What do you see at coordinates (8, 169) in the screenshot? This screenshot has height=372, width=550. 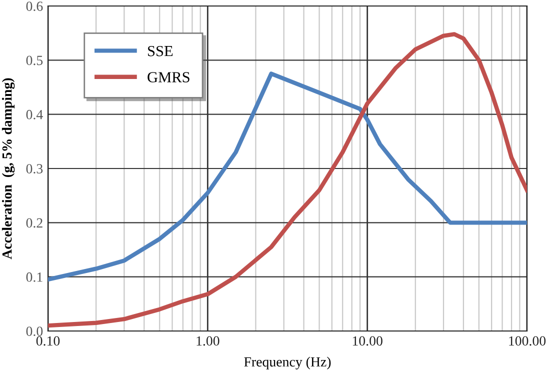 I see `y-axis-title: Acceleration (g, 5% damping)` at bounding box center [8, 169].